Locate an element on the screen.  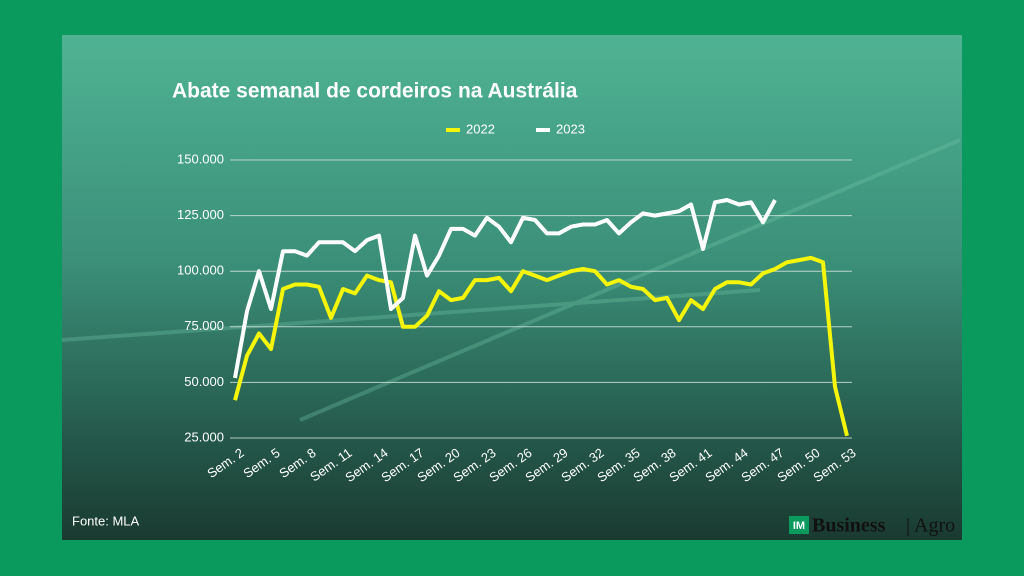
brand-badge is located at coordinates (799, 525).